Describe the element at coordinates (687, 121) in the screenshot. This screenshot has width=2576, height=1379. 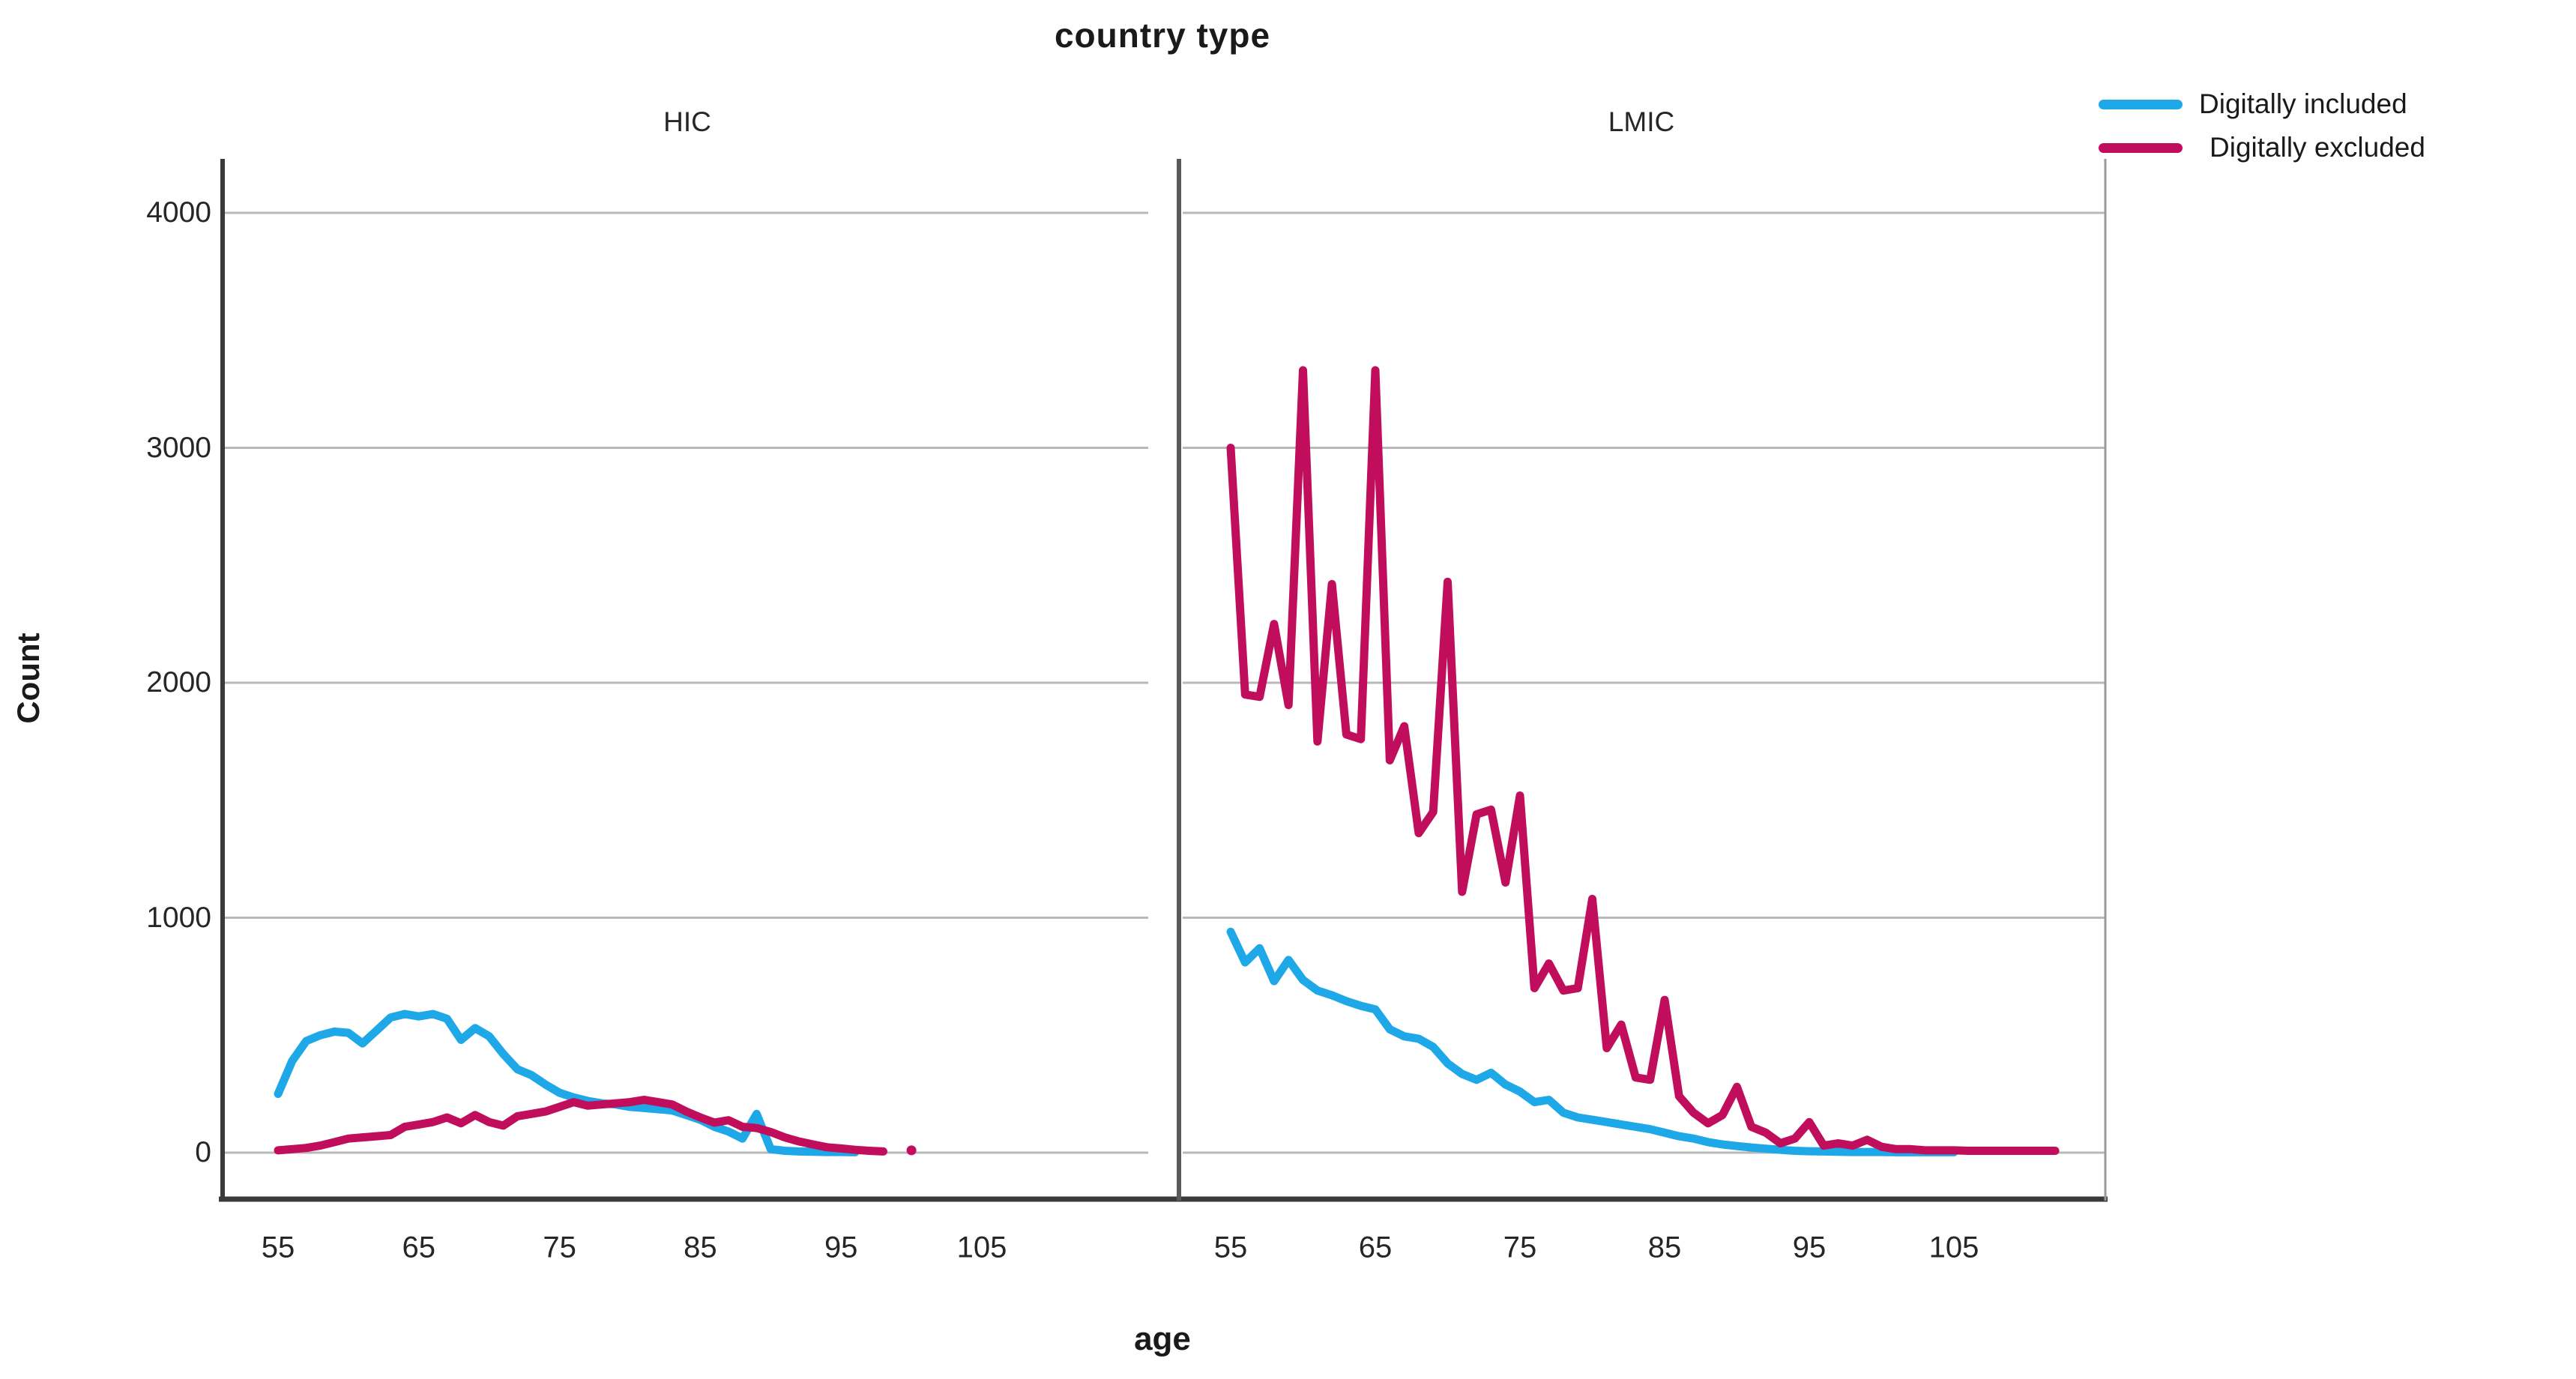
I see `panel-label-hic: HIC` at that location.